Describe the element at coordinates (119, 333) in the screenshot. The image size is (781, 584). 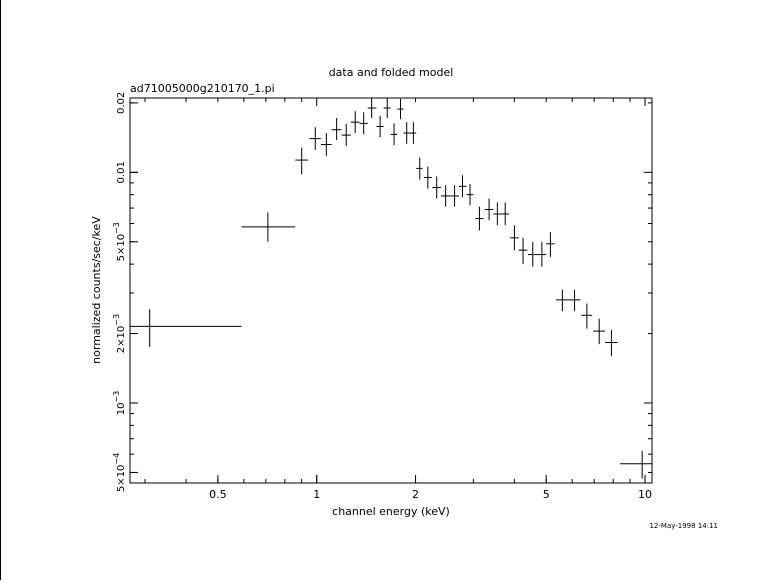
I see `y-tick-label: 2×10−3` at that location.